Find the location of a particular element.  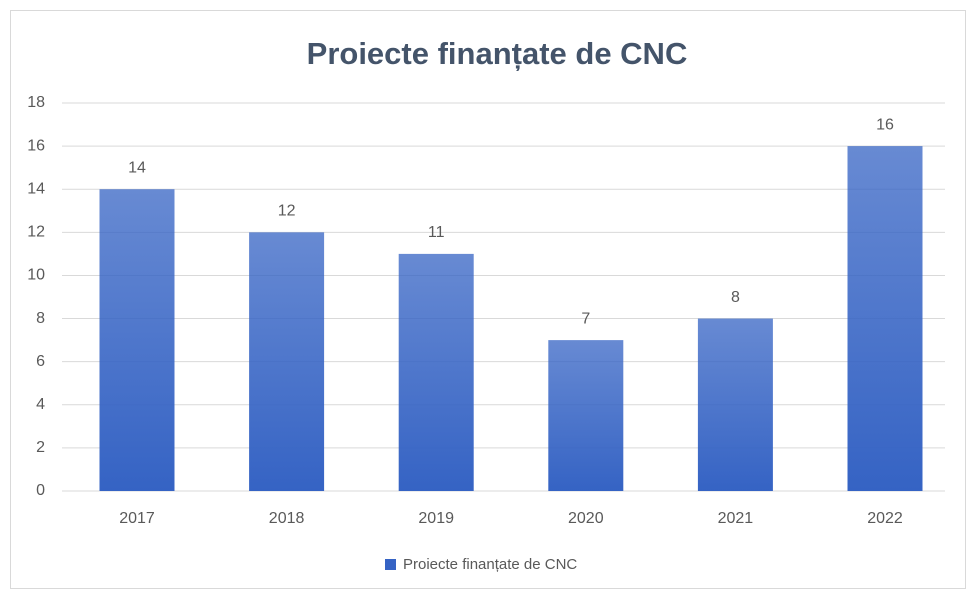

y-tick-label: 12 is located at coordinates (36, 232).